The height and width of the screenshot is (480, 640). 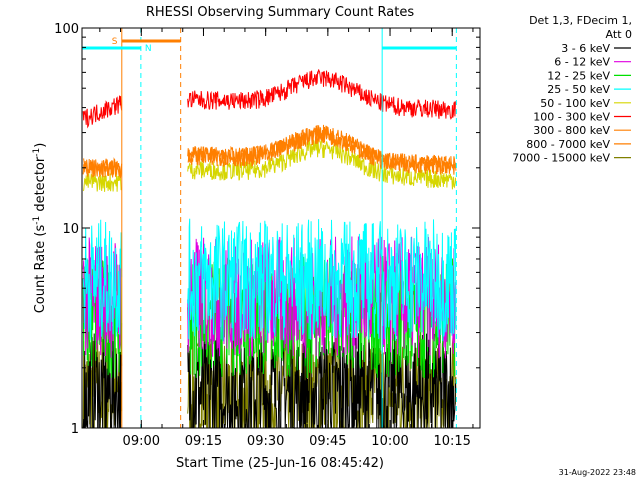 I want to click on legend-label-0: 3 - 6 keV, so click(x=585, y=48).